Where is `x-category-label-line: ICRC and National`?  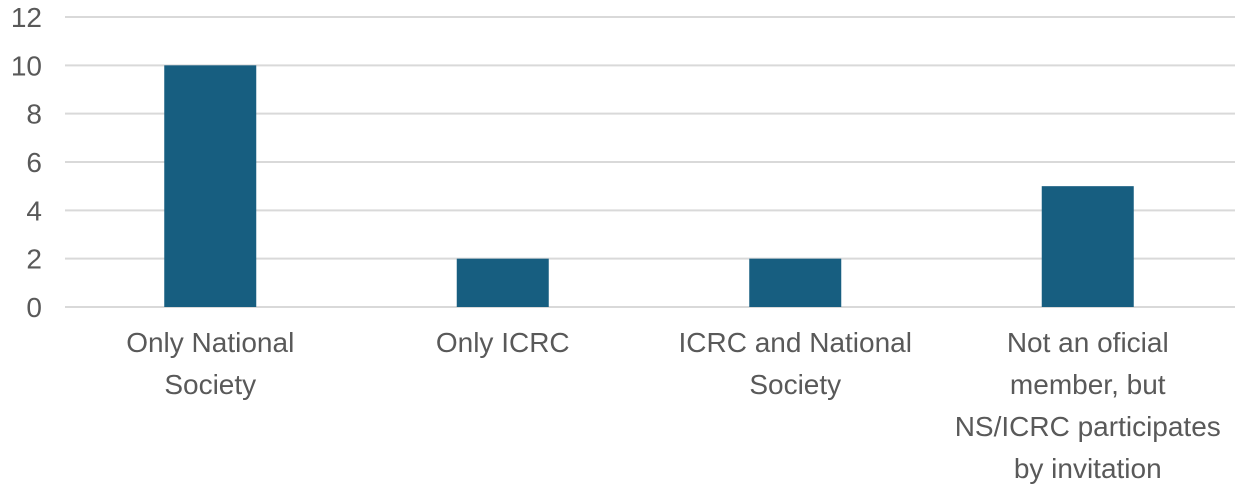 x-category-label-line: ICRC and National is located at coordinates (795, 342).